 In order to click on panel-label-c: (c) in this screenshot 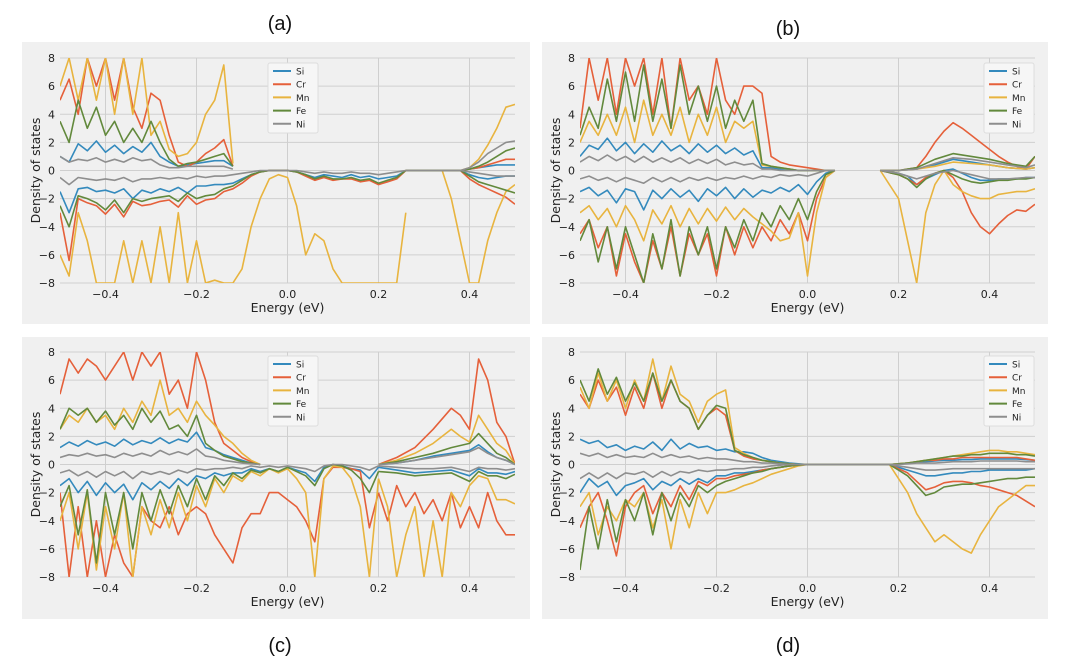, I will do `click(280, 646)`.